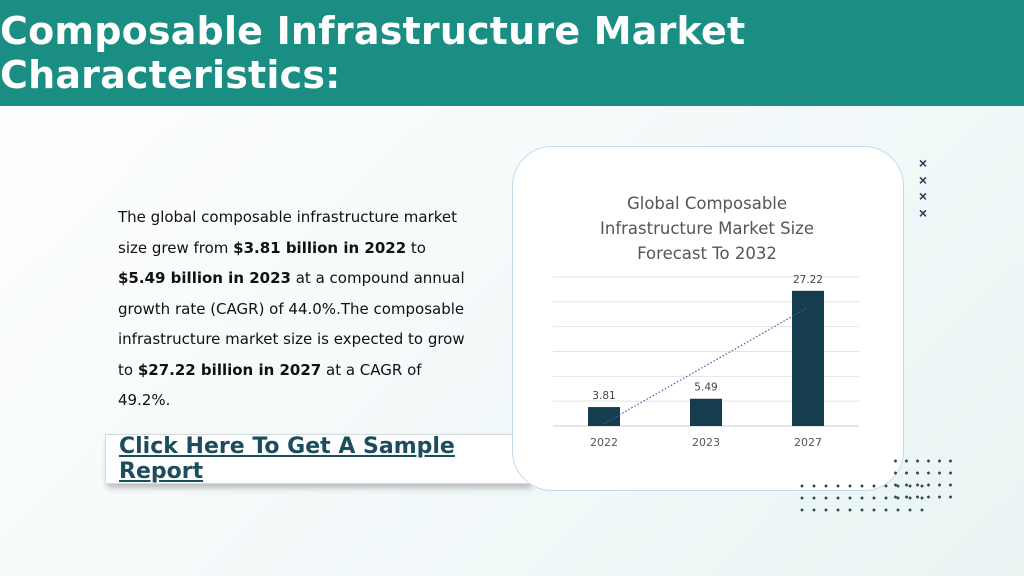 This screenshot has height=576, width=1024. Describe the element at coordinates (204, 278) in the screenshot. I see `highlight-2023-size: $5.49 billion in 2023` at that location.